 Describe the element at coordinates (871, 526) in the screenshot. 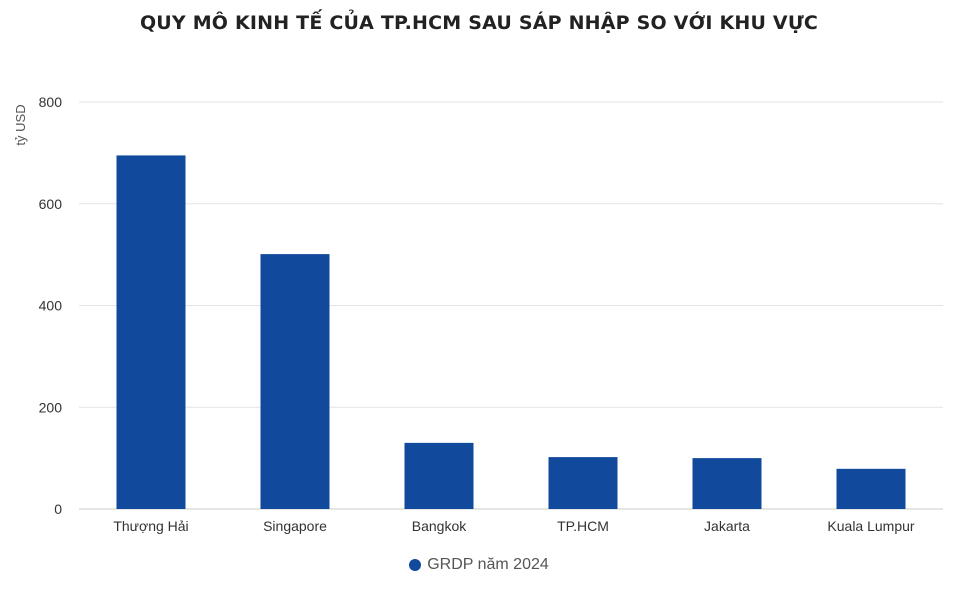

I see `x-tick-label: Kuala Lumpur` at that location.